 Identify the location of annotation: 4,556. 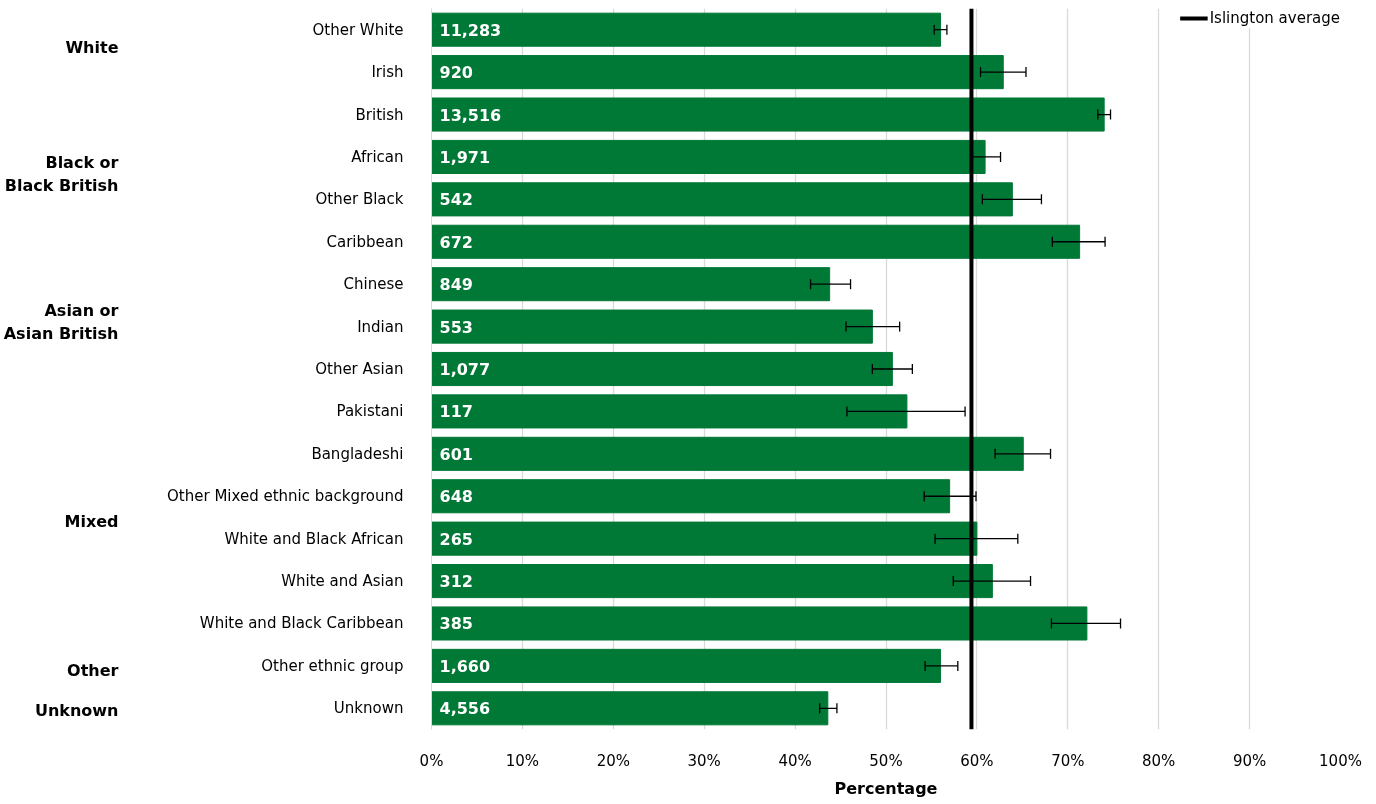
(465, 709).